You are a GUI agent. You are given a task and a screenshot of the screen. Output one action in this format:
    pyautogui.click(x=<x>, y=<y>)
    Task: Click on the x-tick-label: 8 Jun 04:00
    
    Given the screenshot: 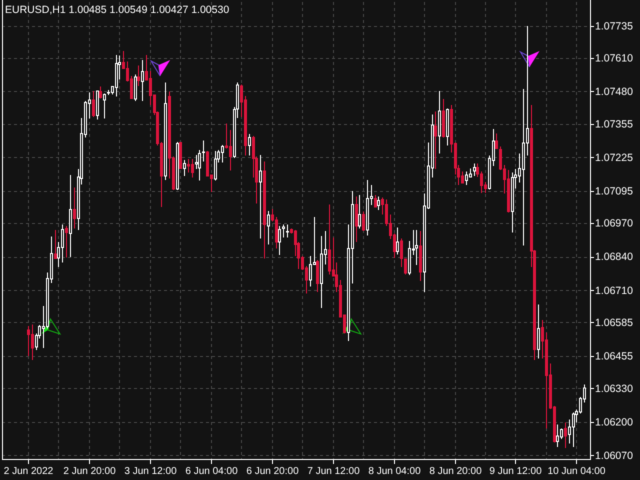 What is the action you would take?
    pyautogui.click(x=395, y=471)
    